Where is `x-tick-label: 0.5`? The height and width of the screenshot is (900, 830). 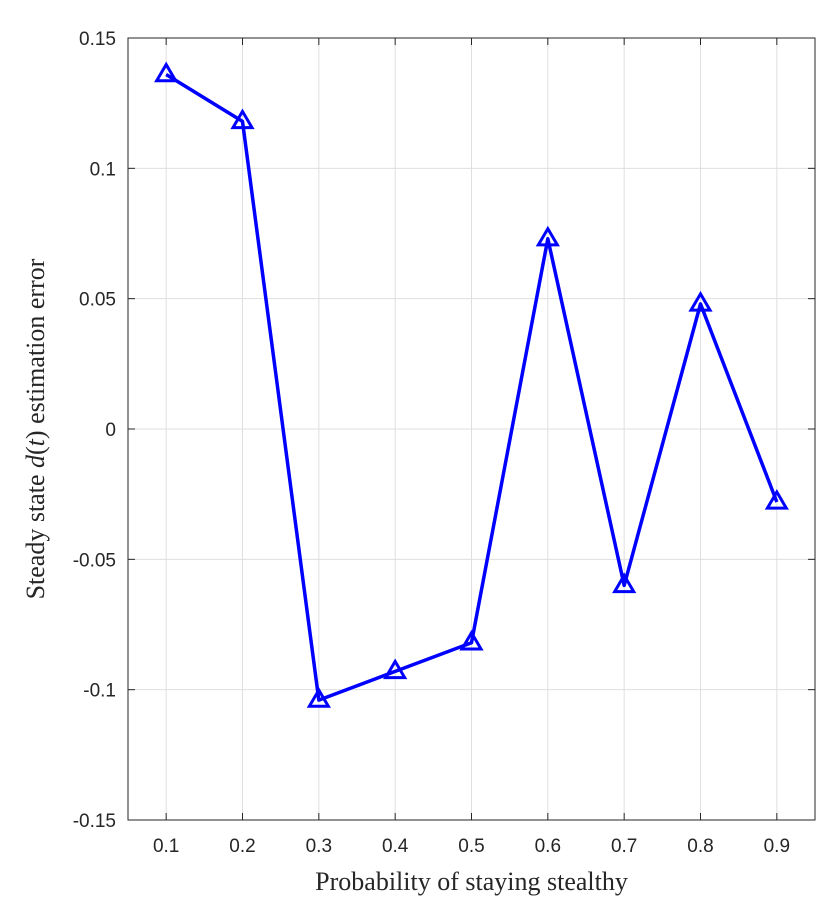 x-tick-label: 0.5 is located at coordinates (471, 846).